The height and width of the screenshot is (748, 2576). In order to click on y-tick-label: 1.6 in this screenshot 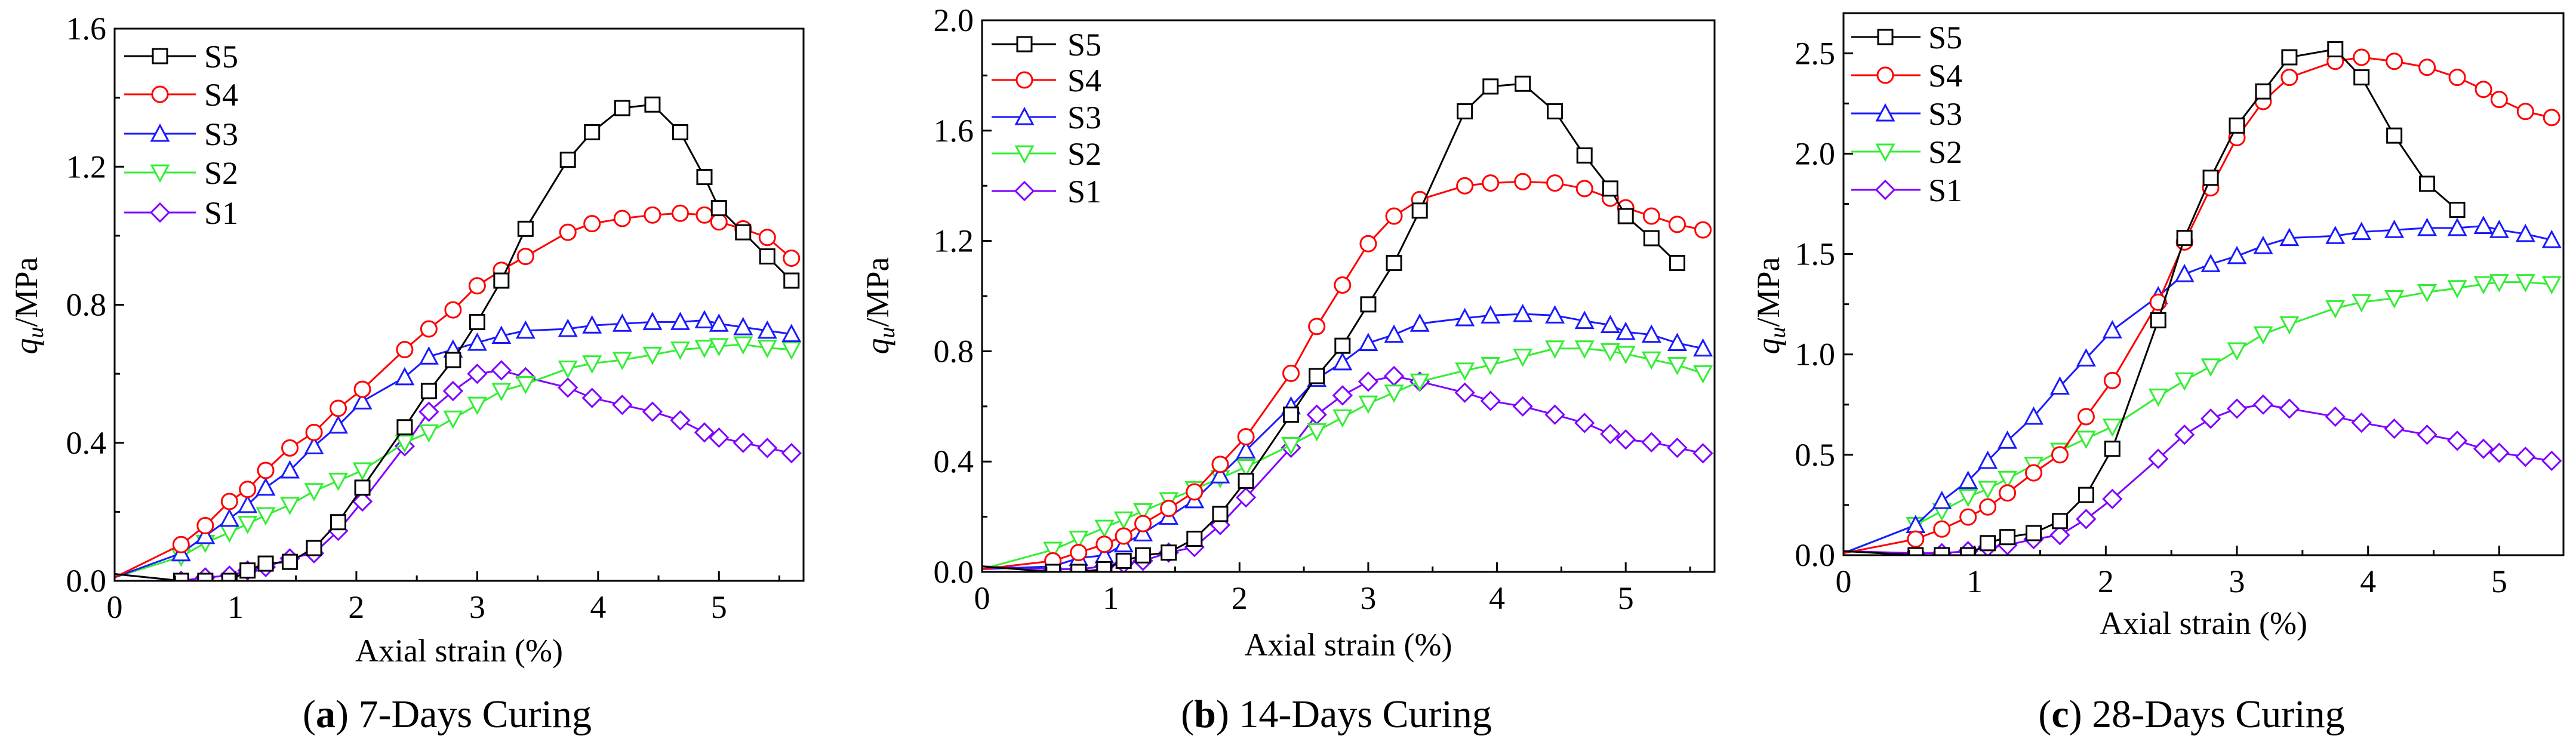, I will do `click(954, 131)`.